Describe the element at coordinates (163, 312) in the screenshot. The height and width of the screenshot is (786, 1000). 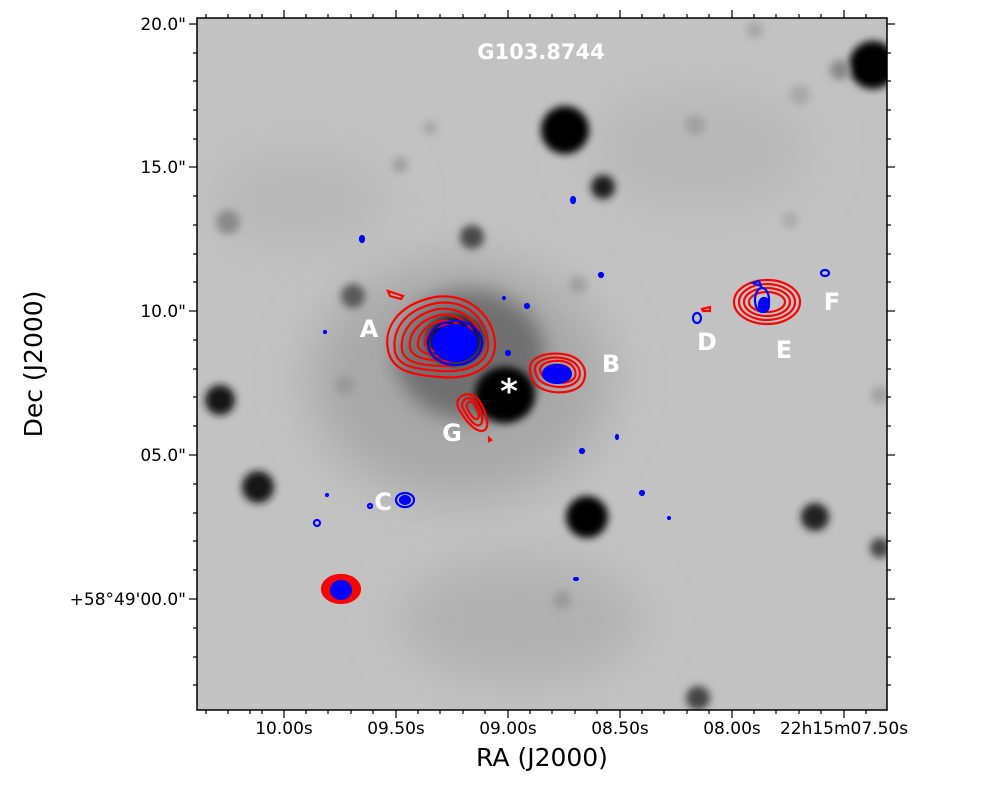
I see `y-tick-label: 10.0"` at that location.